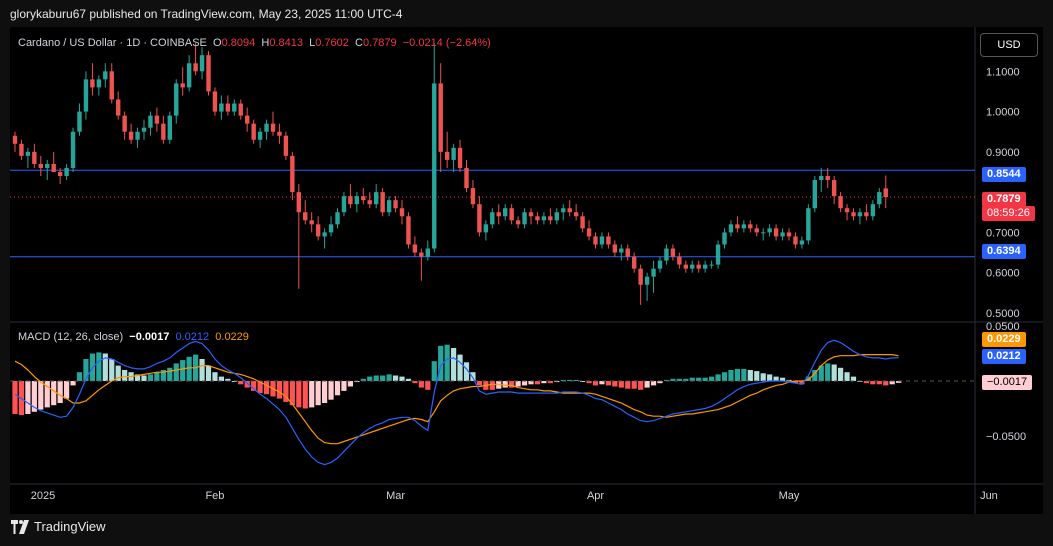  Describe the element at coordinates (359, 43) in the screenshot. I see `close-label: C` at that location.